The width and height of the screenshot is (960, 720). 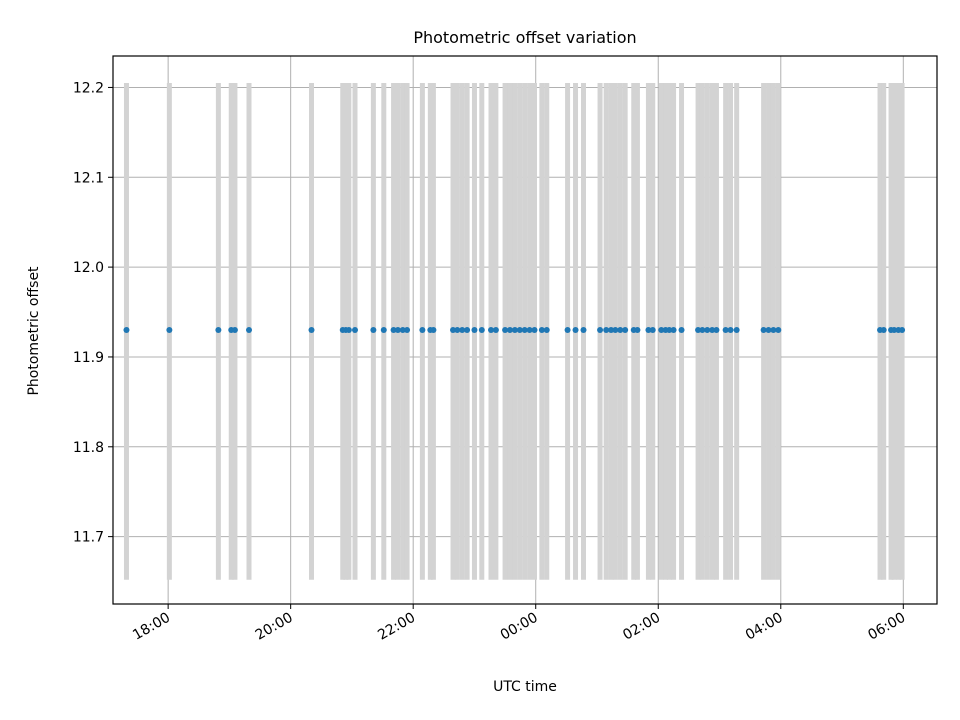 I want to click on y-tick-label: 12.1, so click(x=88, y=178).